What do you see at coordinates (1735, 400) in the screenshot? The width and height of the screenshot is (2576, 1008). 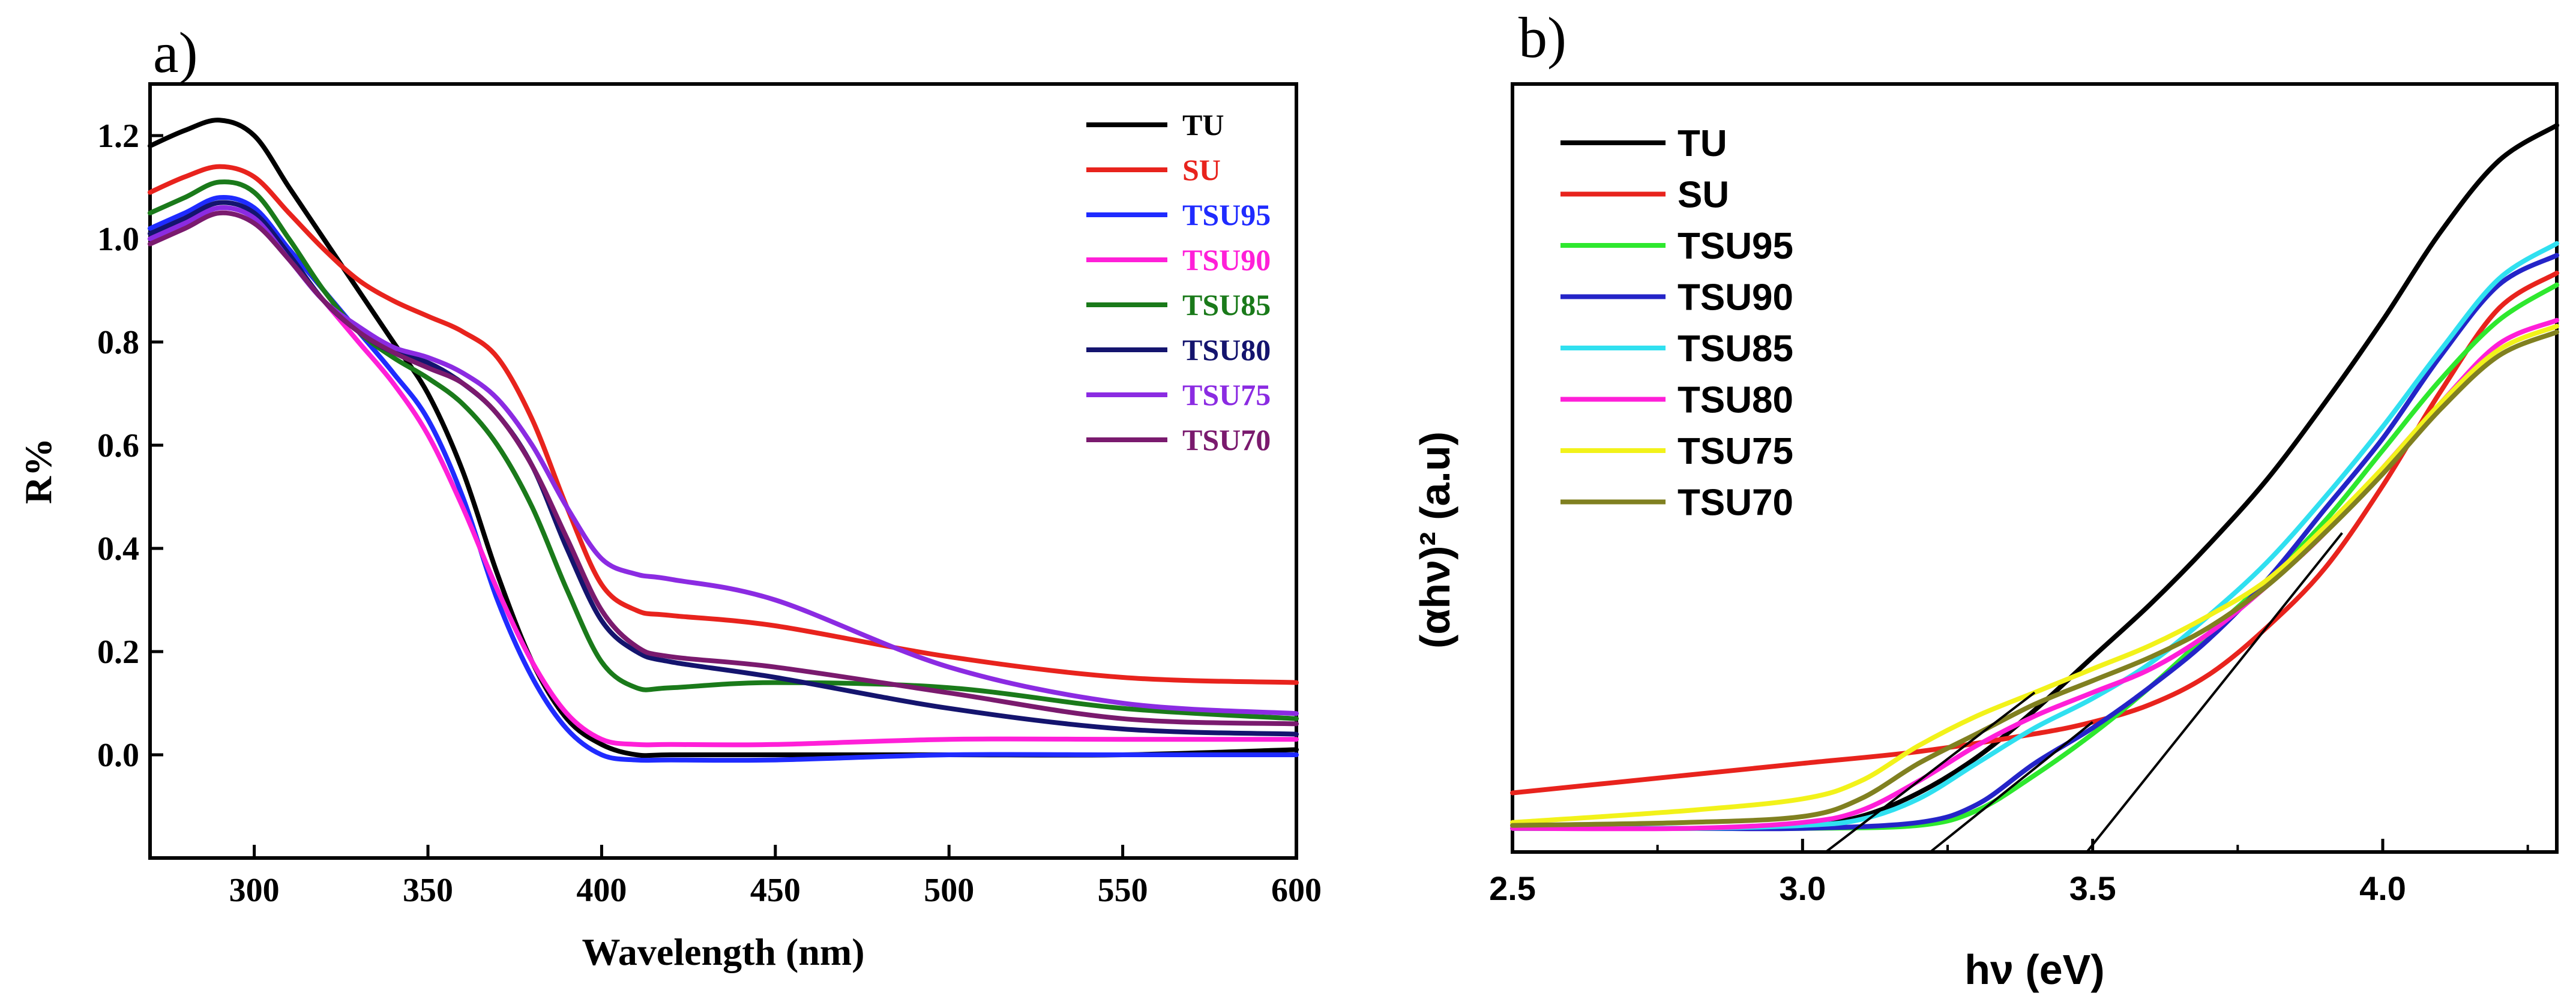 I see `legend-label-b-tsu80: TSU80` at bounding box center [1735, 400].